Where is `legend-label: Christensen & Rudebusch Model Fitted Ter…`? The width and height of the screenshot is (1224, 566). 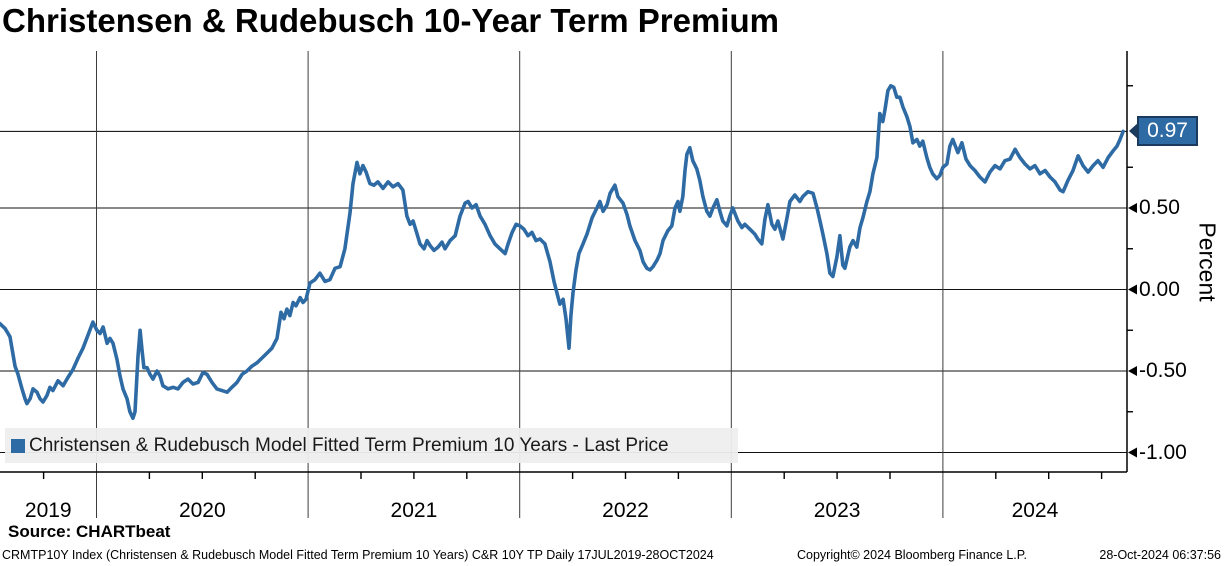 legend-label: Christensen & Rudebusch Model Fitted Ter… is located at coordinates (349, 445).